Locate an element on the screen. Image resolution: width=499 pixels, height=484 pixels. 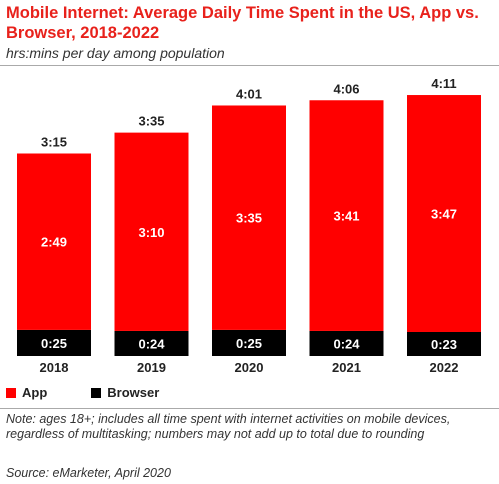
app-label-2021: 3:41 is located at coordinates (346, 216).